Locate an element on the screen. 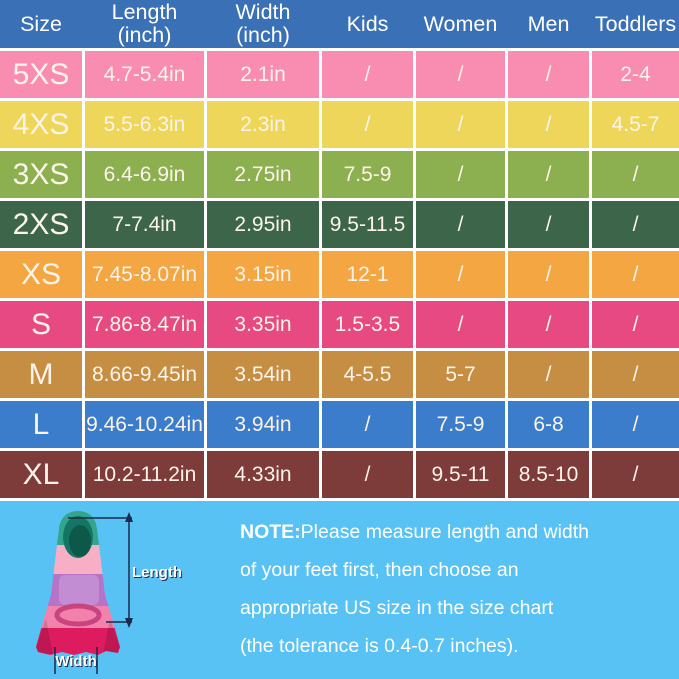 Image resolution: width=679 pixels, height=679 pixels. length-cell: 5.5-6.3in is located at coordinates (144, 124).